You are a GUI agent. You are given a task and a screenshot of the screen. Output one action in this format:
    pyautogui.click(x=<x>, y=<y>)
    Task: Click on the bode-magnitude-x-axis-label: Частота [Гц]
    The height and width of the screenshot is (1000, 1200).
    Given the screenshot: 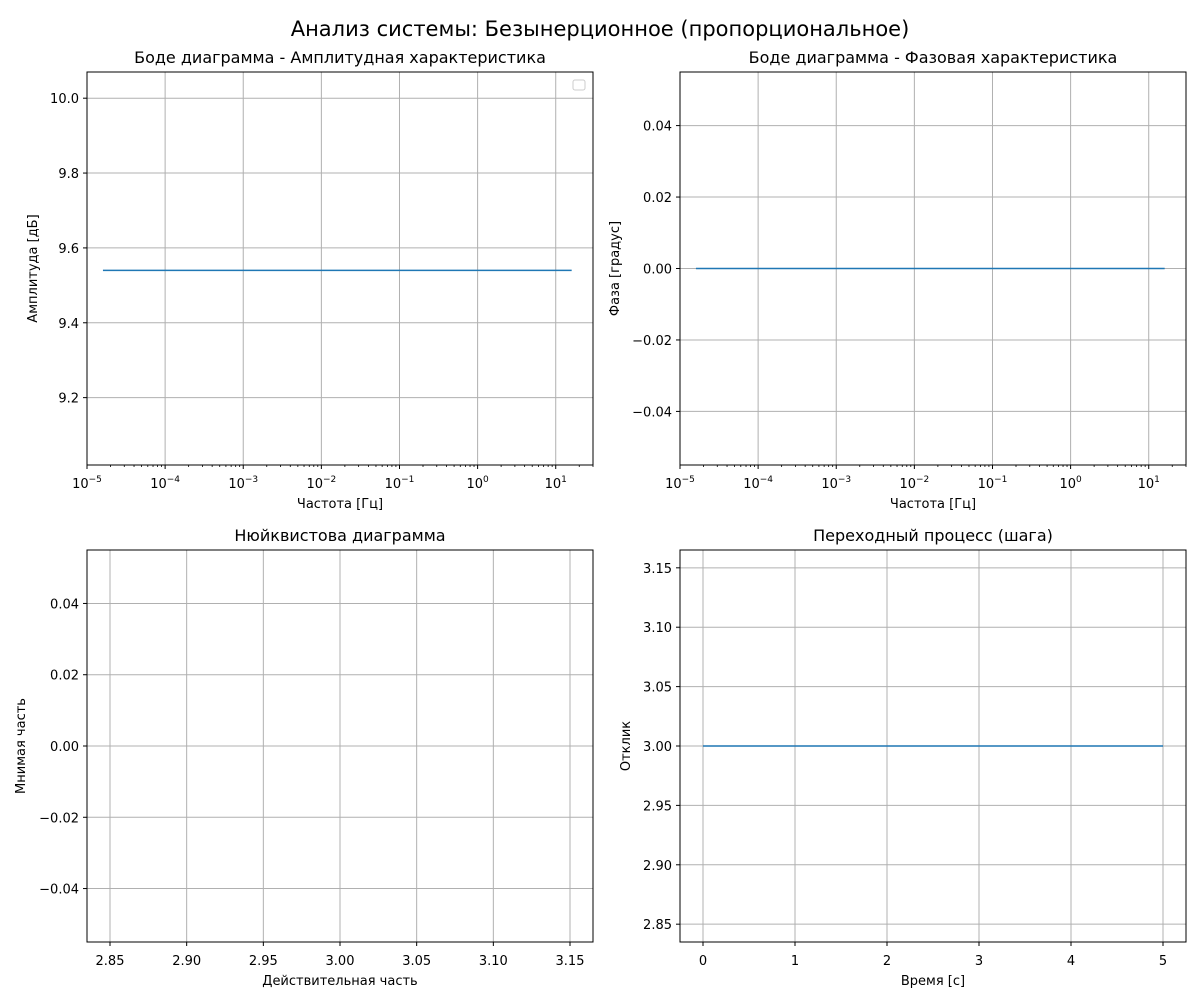 What is the action you would take?
    pyautogui.click(x=340, y=504)
    